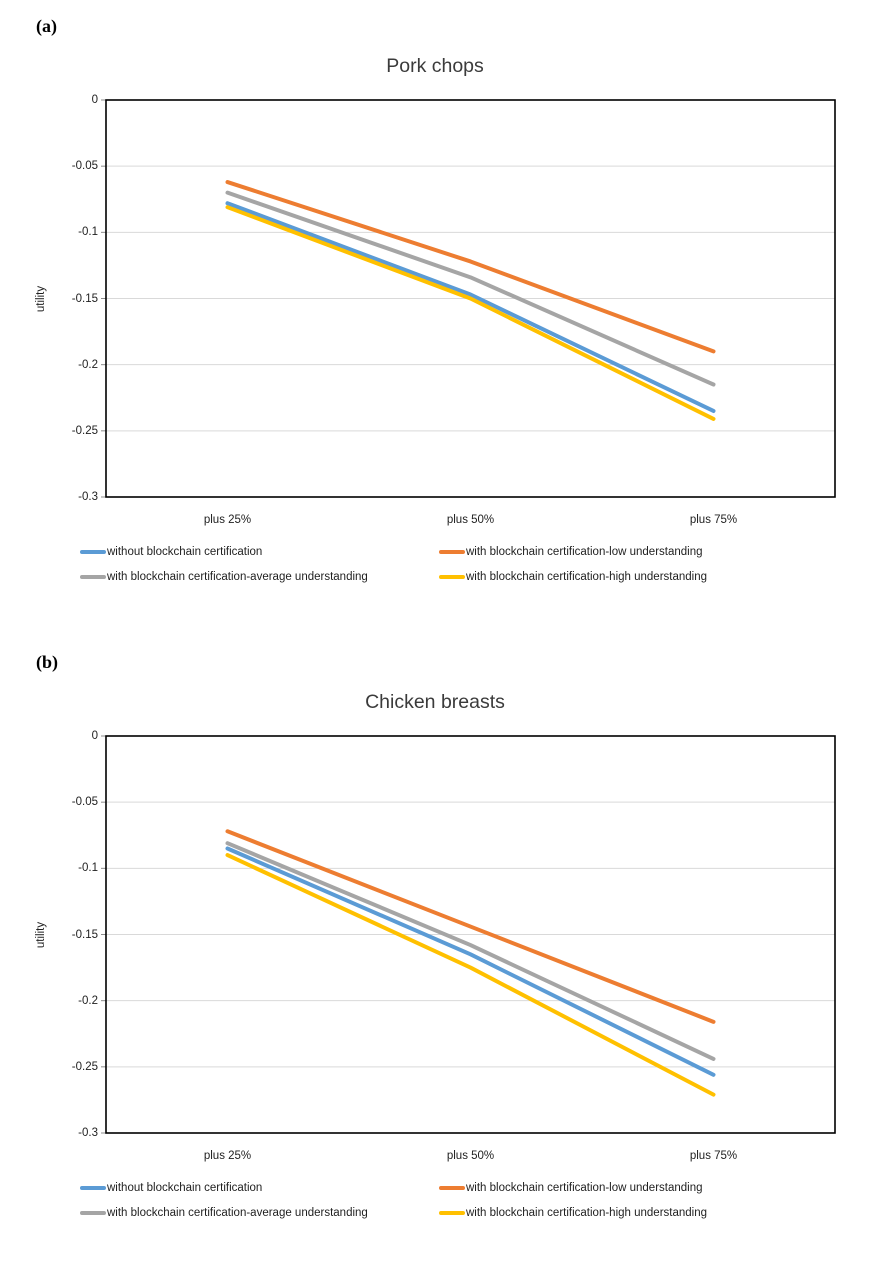  I want to click on panel-label-b: (b), so click(47, 662).